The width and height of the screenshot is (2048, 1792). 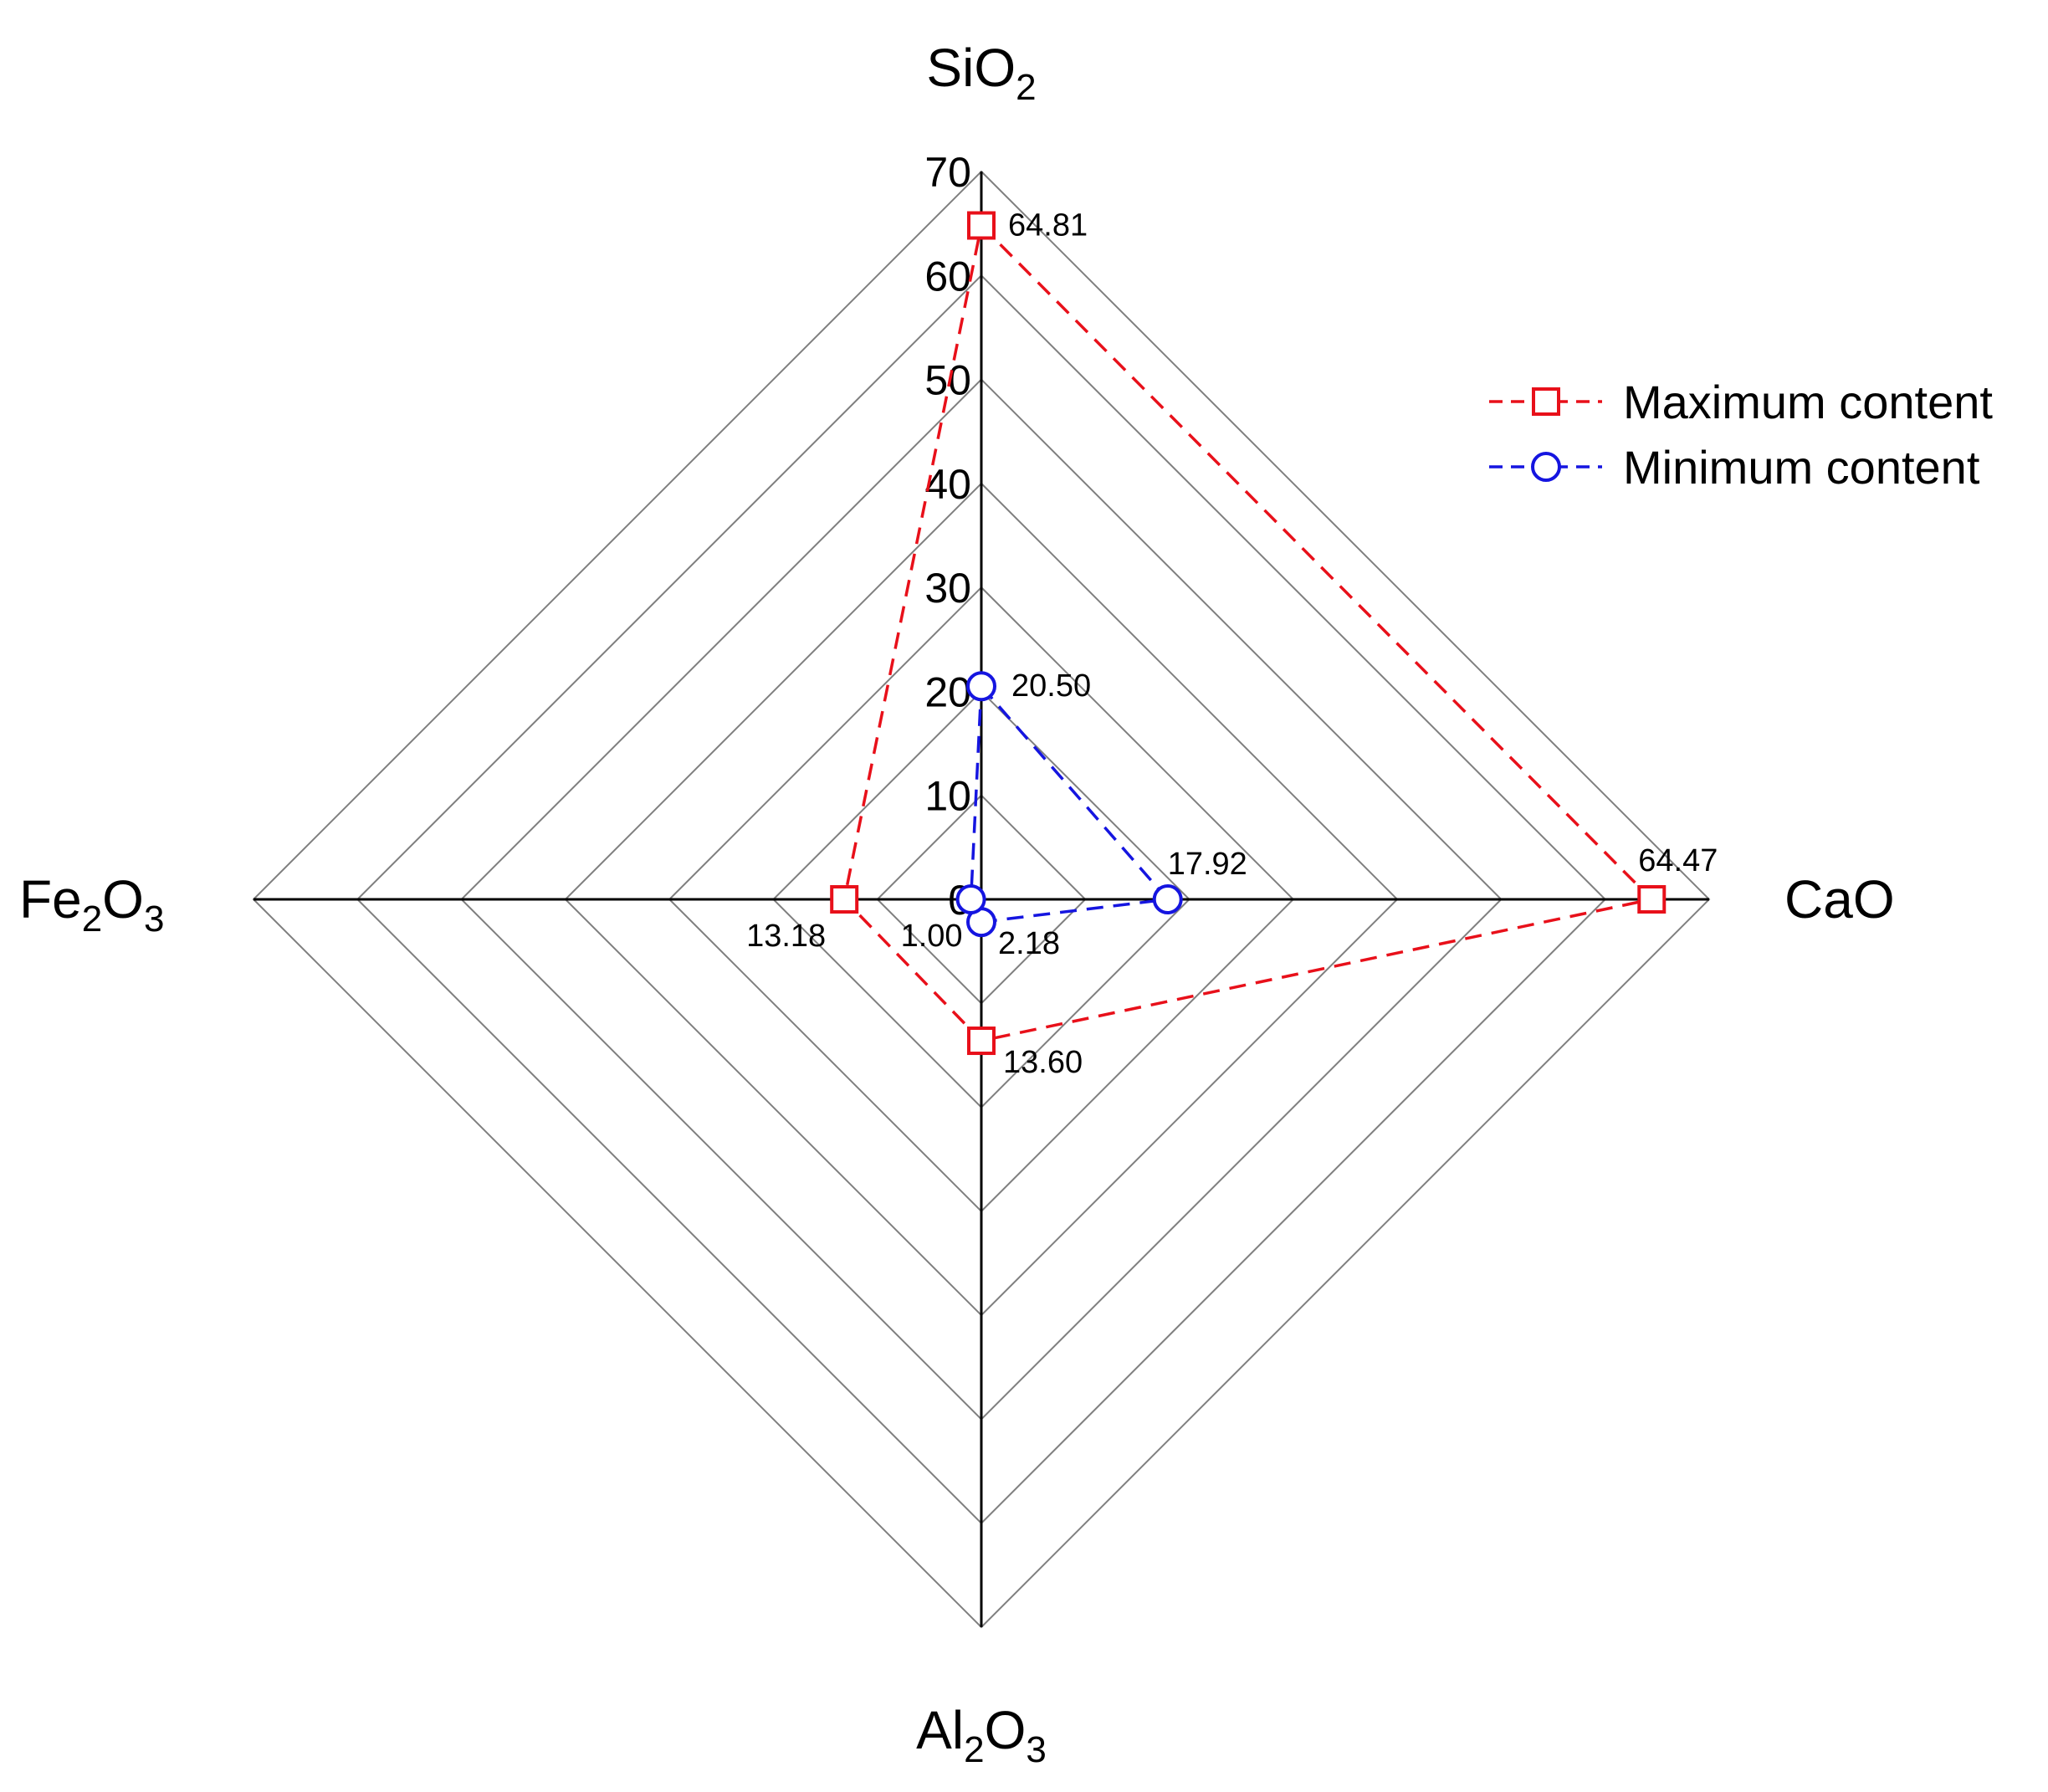 I want to click on axis-label-fe2o3: Fe2O3, so click(x=91, y=904).